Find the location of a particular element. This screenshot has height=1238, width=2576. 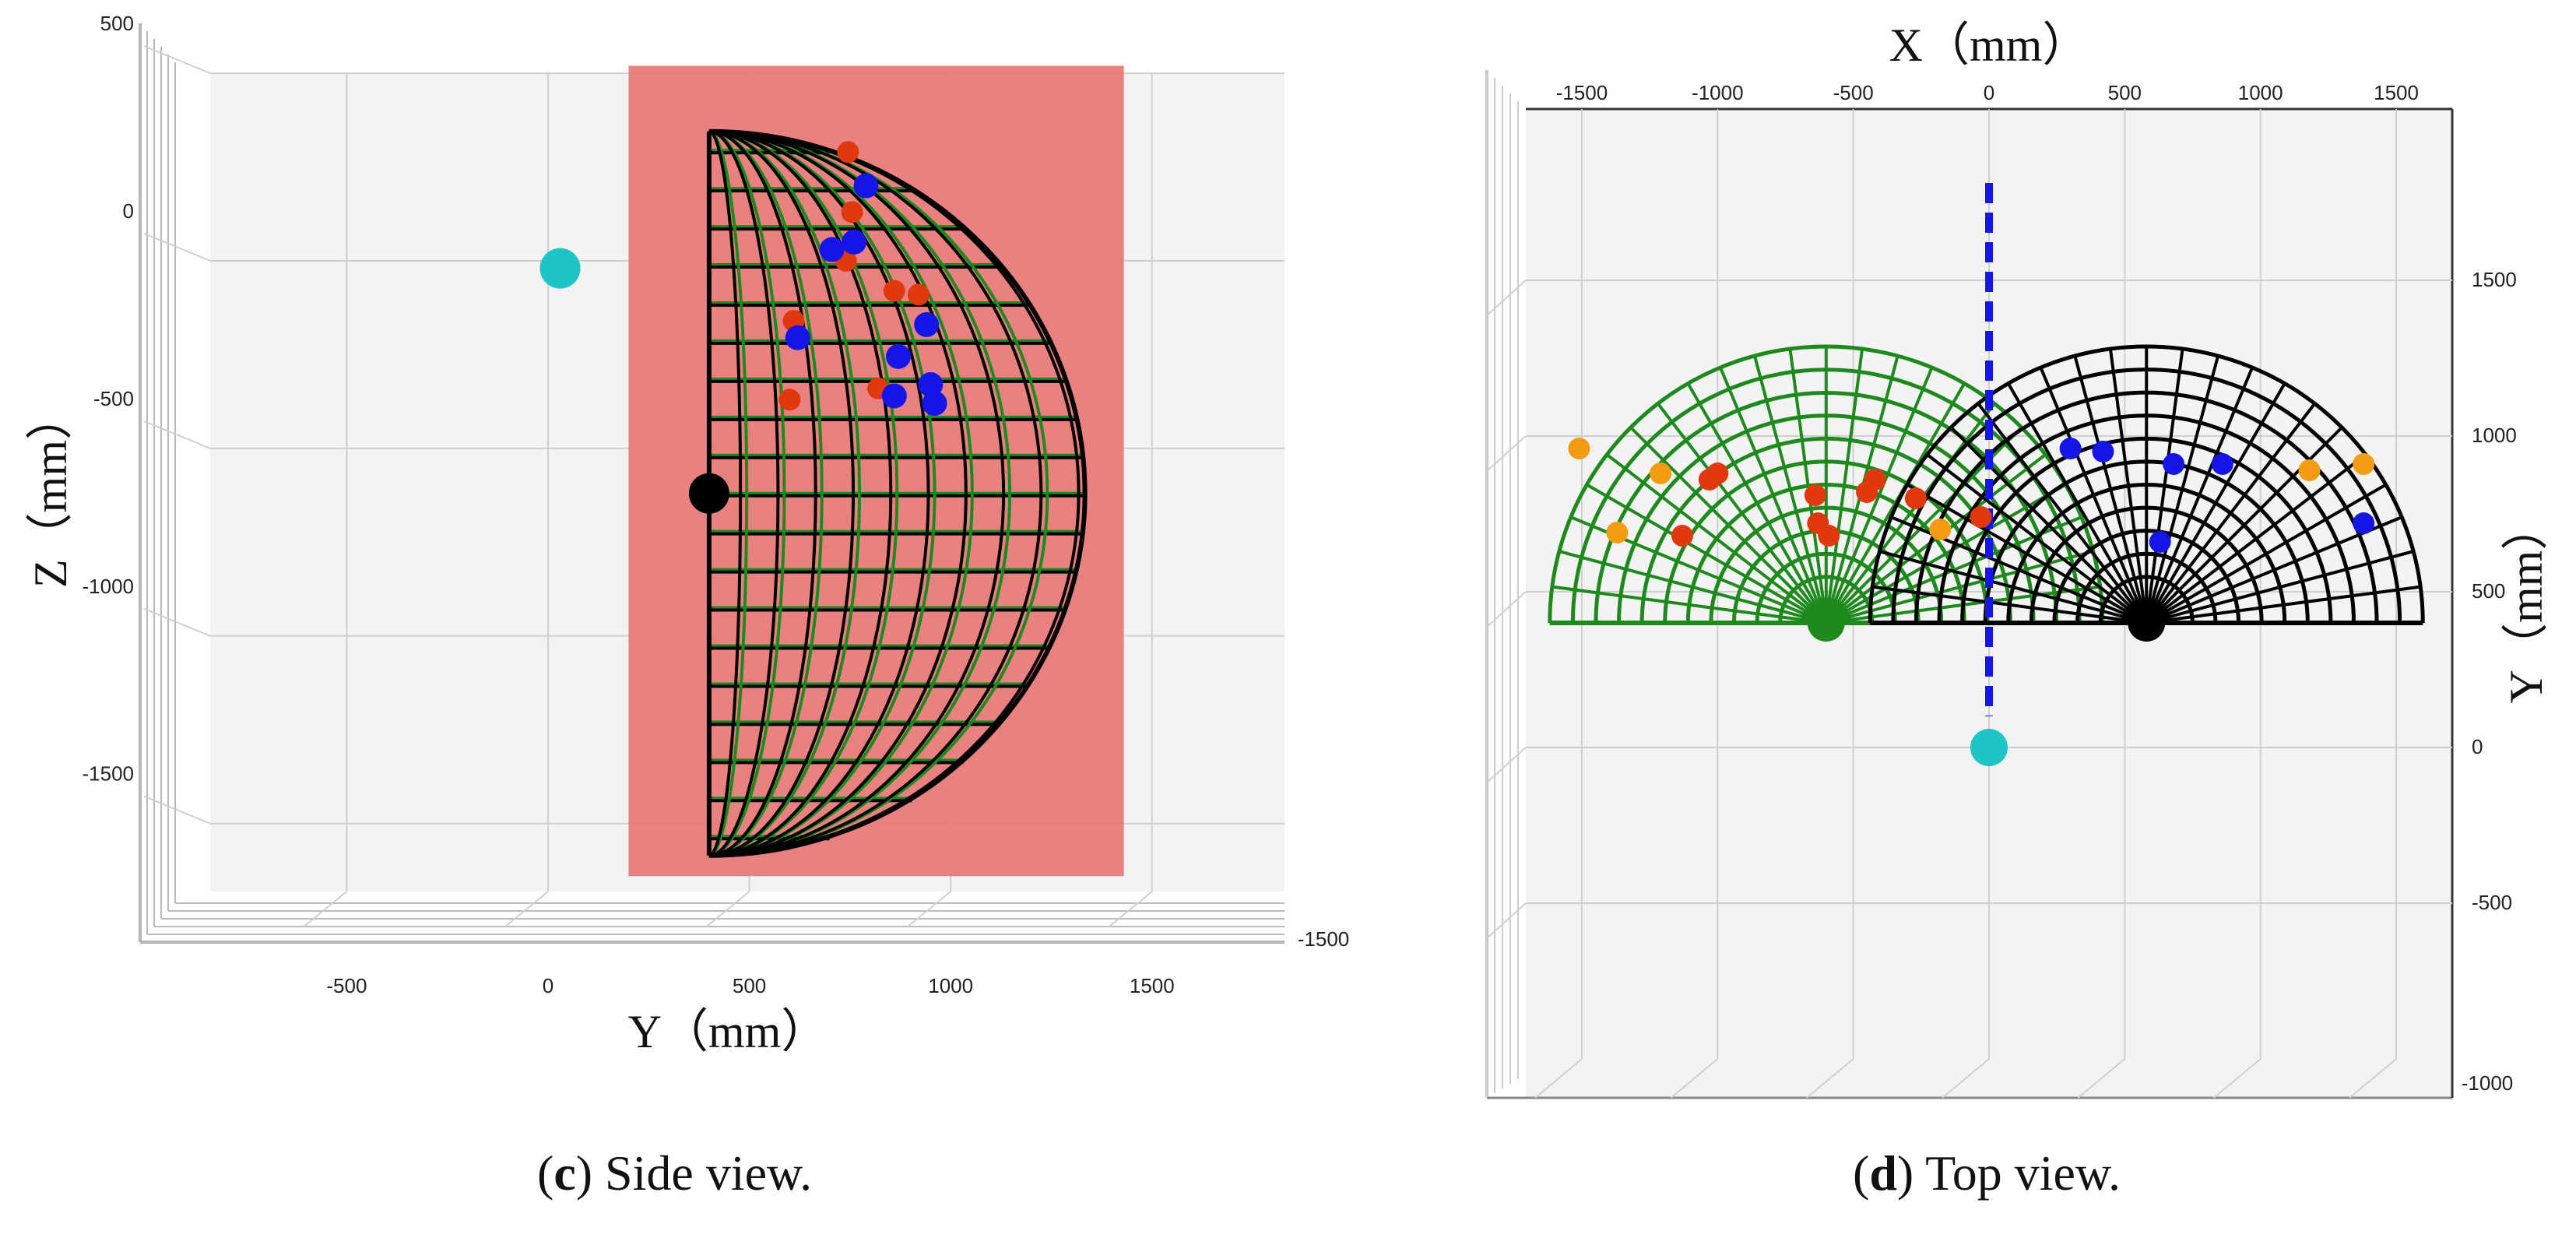

side-view-x-tick-label: 1000 is located at coordinates (951, 985).